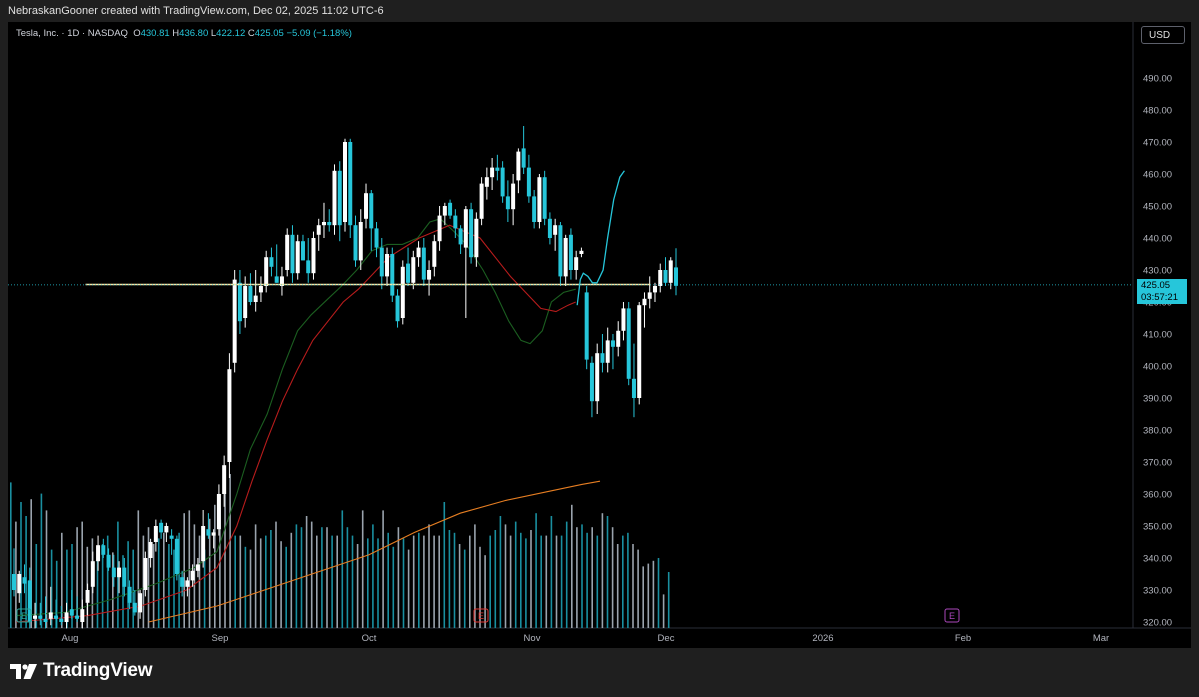 The width and height of the screenshot is (1199, 697). What do you see at coordinates (1163, 35) in the screenshot?
I see `currency-button: USD` at bounding box center [1163, 35].